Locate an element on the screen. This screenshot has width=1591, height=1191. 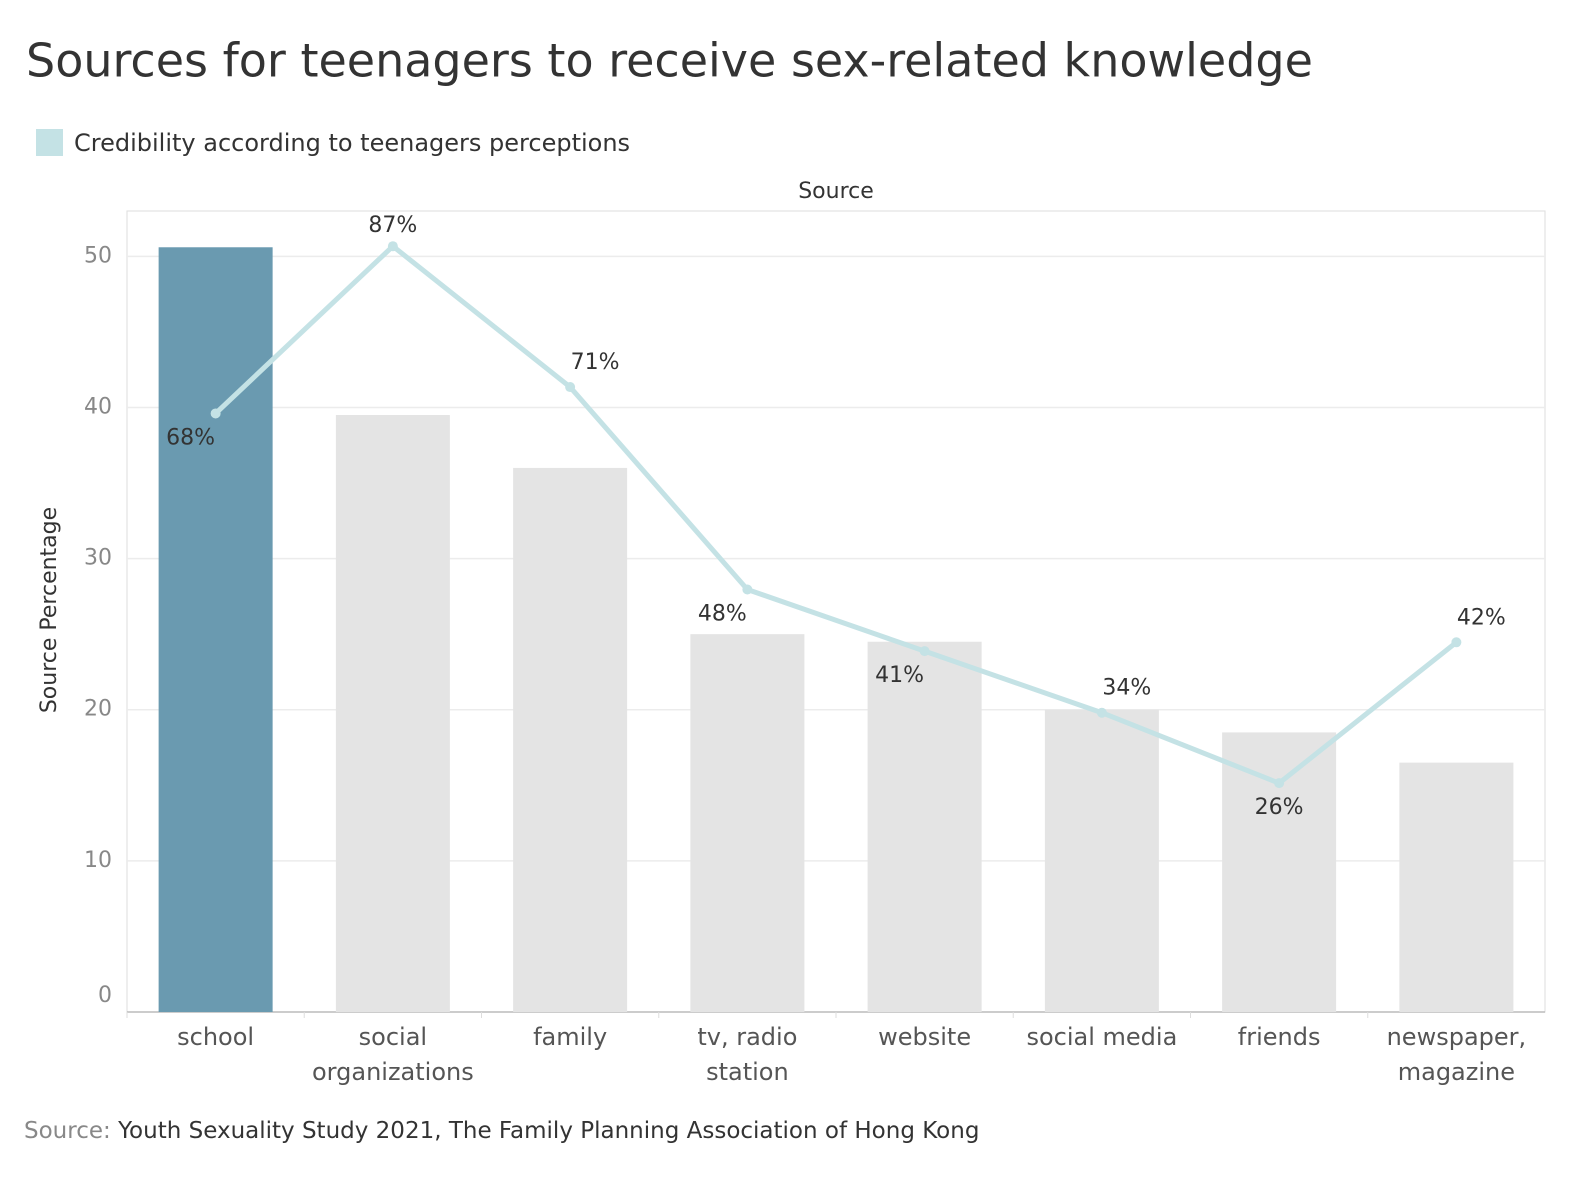
x-tick-label: website is located at coordinates (925, 1037).